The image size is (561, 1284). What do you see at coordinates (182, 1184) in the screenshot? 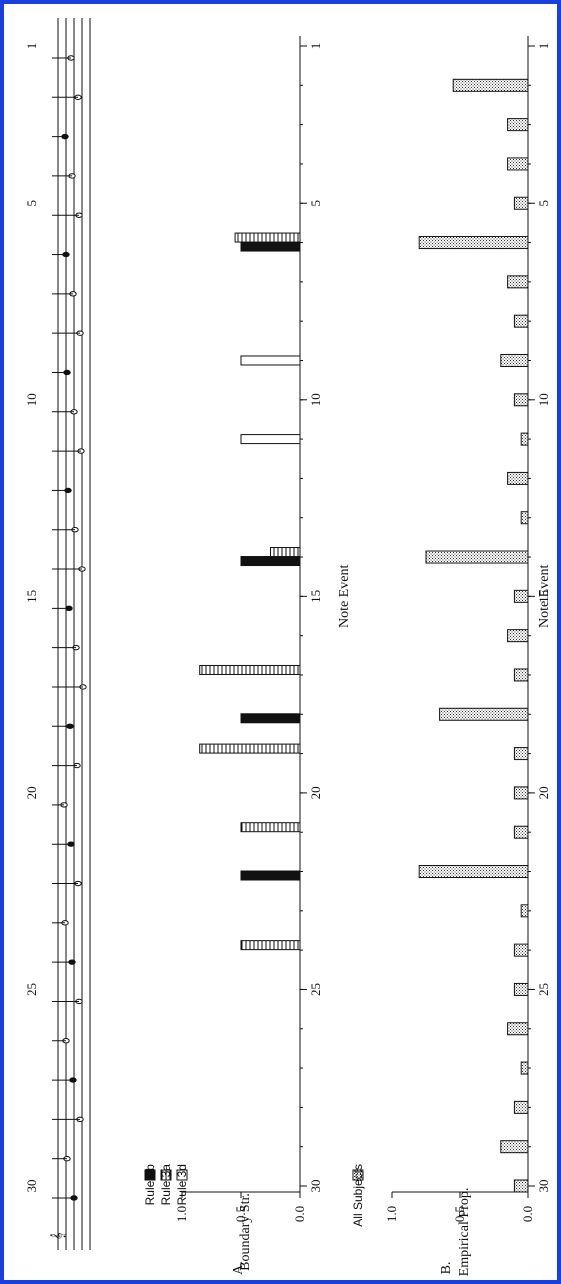
I see `legend-entry: Rule 3d` at bounding box center [182, 1184].